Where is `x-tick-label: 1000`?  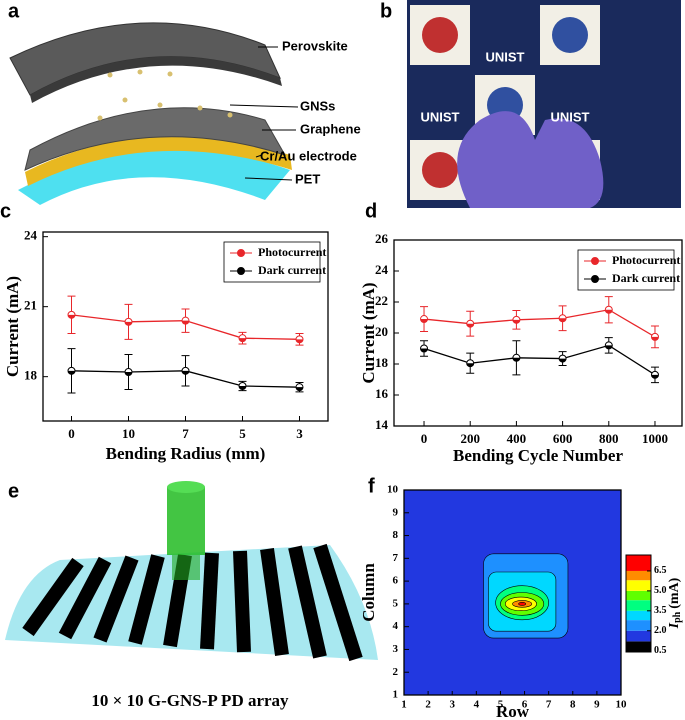 x-tick-label: 1000 is located at coordinates (655, 438).